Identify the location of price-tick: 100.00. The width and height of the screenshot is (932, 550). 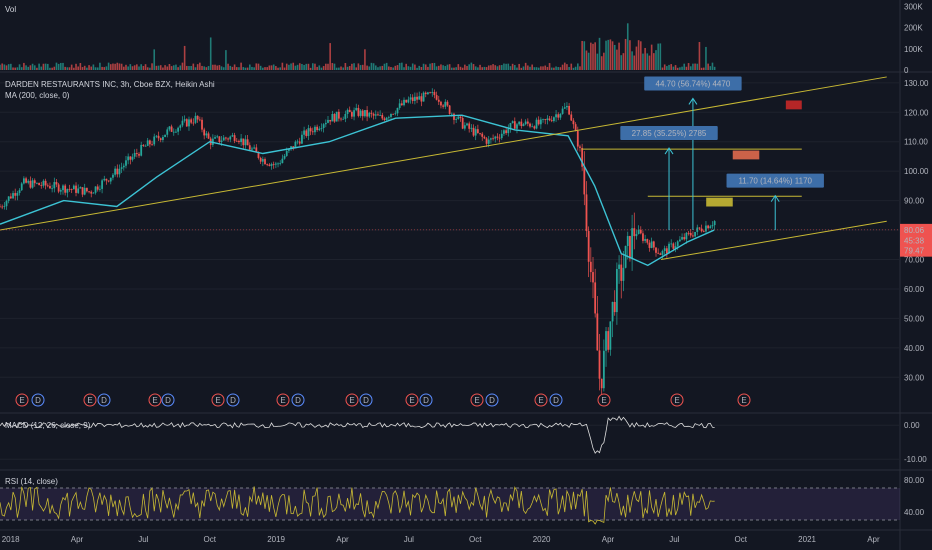
(916, 171).